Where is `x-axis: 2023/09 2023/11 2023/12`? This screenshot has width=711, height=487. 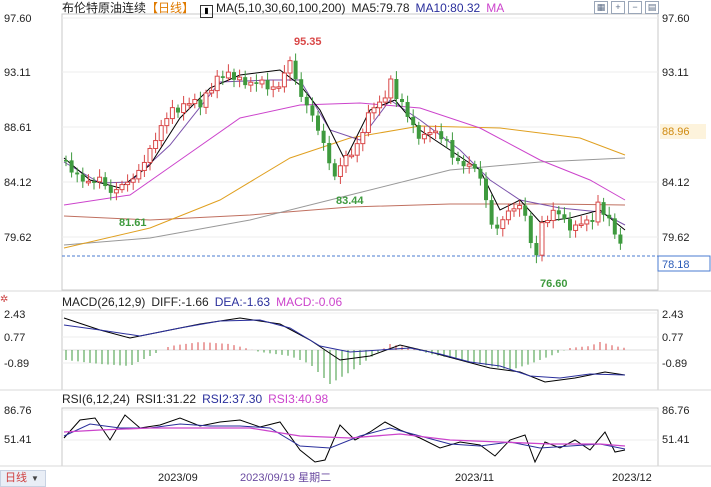 x-axis: 2023/09 2023/11 2023/12 is located at coordinates (405, 478).